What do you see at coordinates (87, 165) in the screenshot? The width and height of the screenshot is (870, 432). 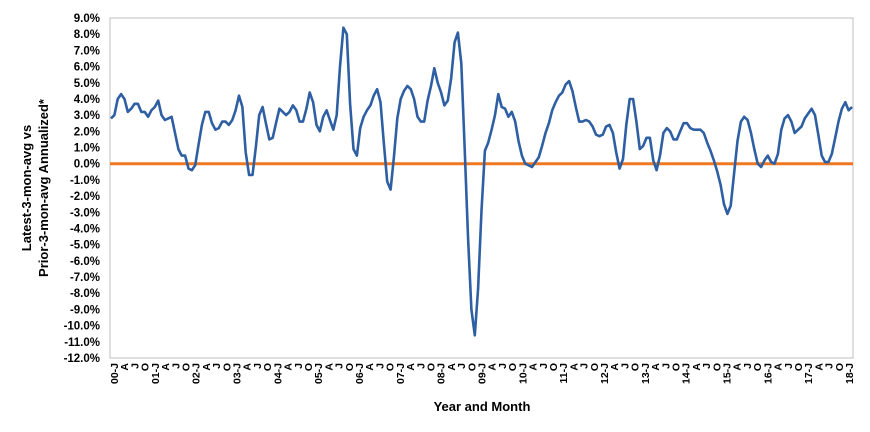 I see `y-tick-label: 0.0%` at bounding box center [87, 165].